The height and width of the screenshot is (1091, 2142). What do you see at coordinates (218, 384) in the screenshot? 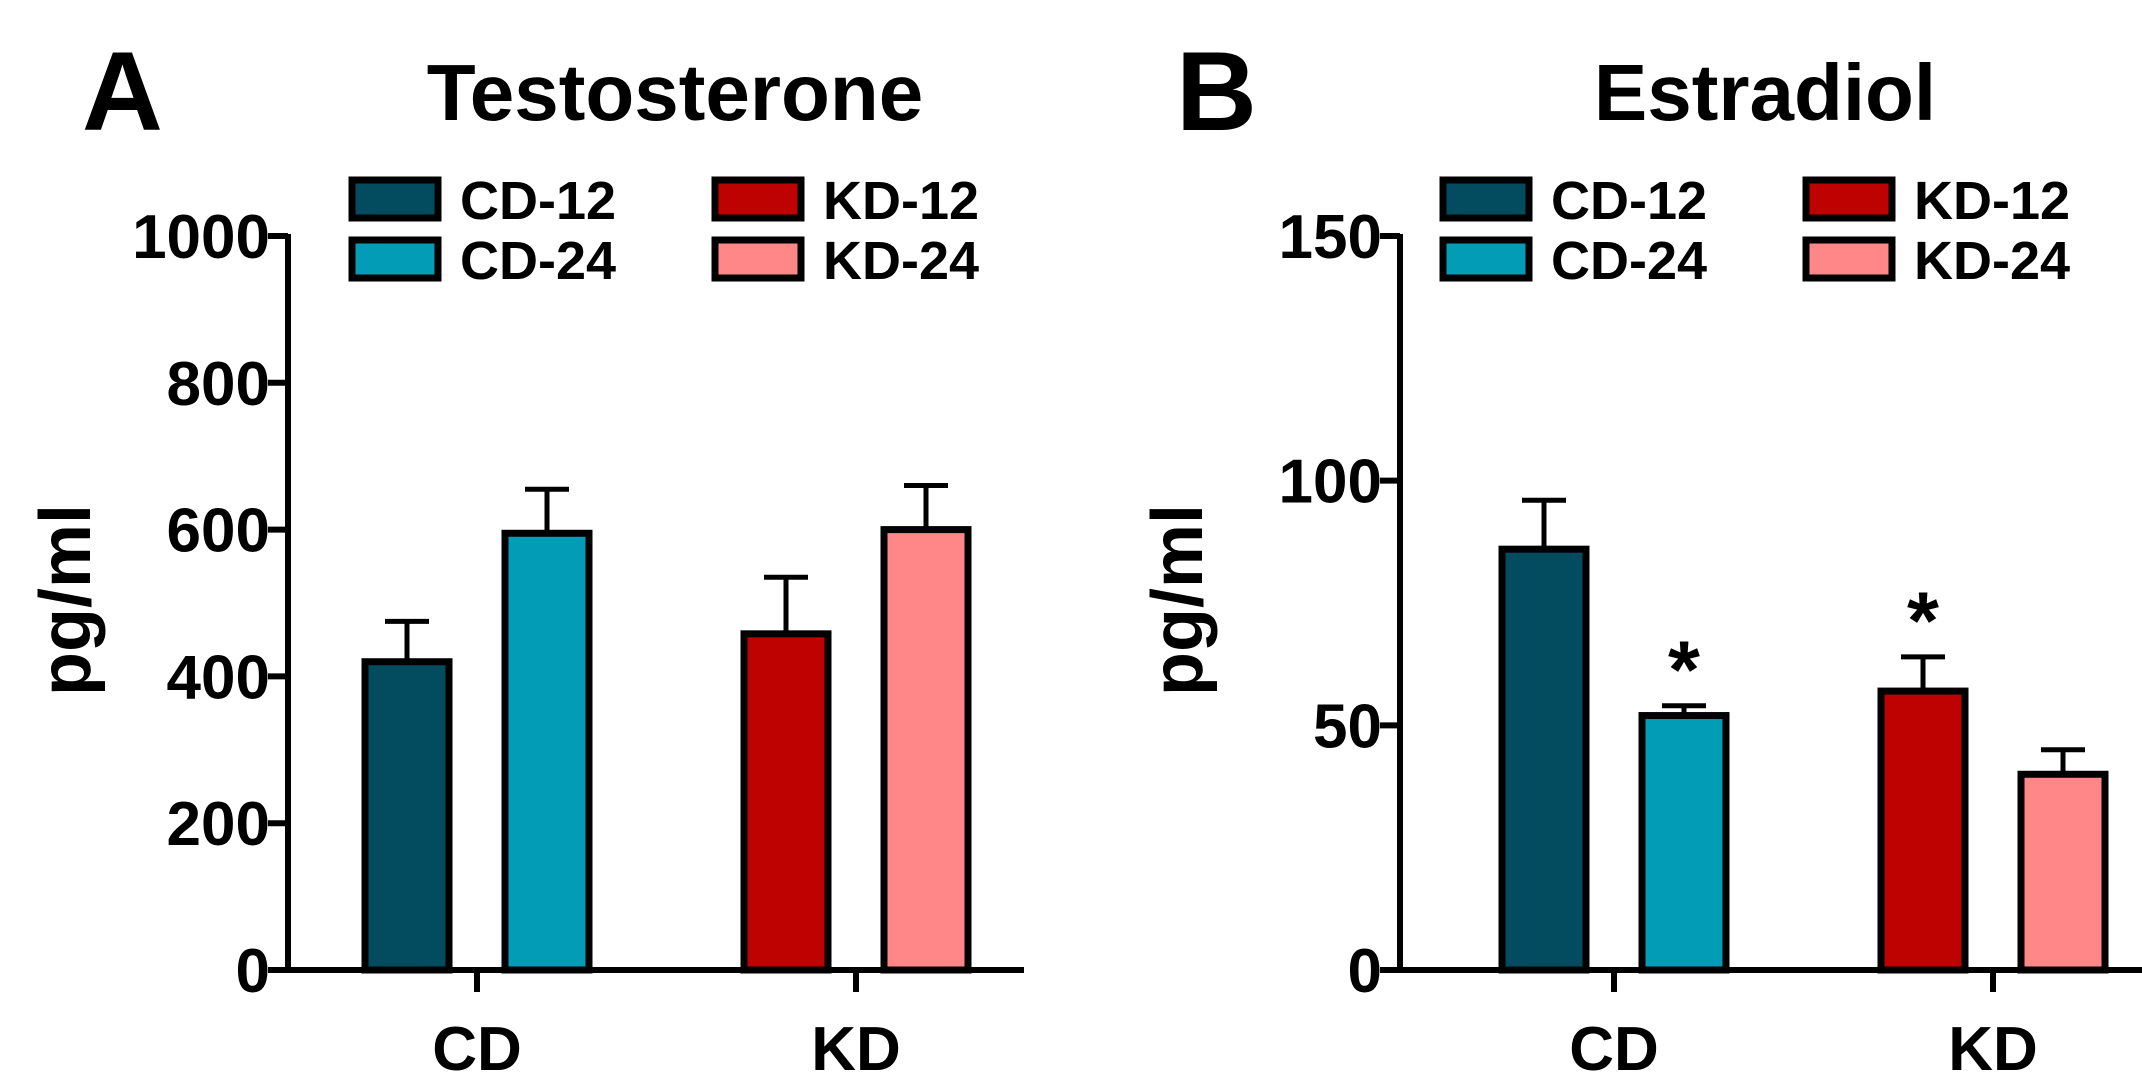
I see `y-tick-label: 800` at bounding box center [218, 384].